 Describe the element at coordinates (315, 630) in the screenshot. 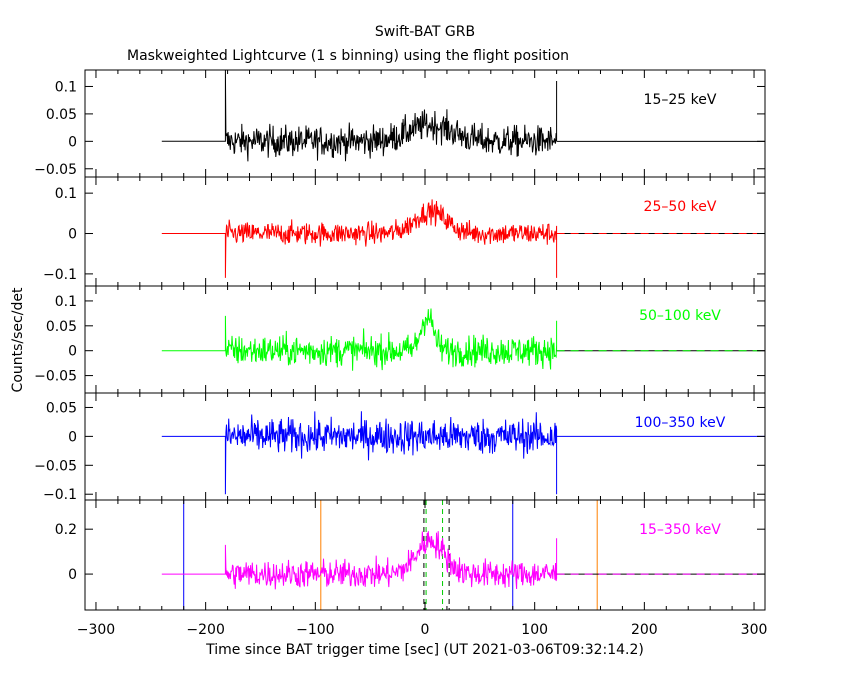

I see `x-tick-label-3: −100` at that location.